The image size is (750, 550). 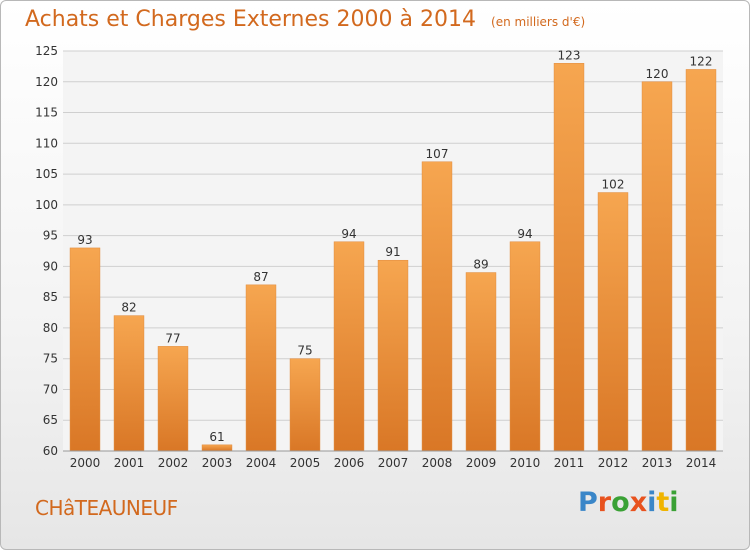 I want to click on x-tick-label-2007: 2007, so click(x=393, y=463).